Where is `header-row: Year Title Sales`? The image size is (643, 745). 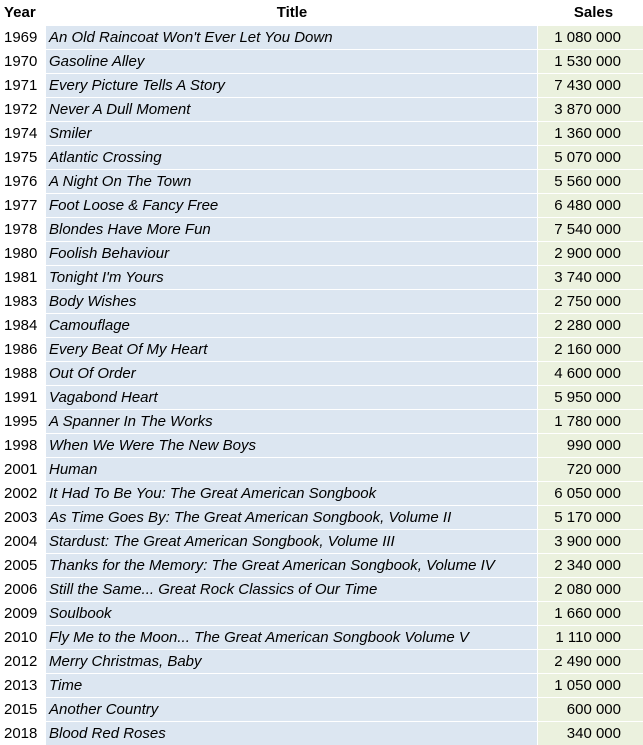 header-row: Year Title Sales is located at coordinates (321, 12).